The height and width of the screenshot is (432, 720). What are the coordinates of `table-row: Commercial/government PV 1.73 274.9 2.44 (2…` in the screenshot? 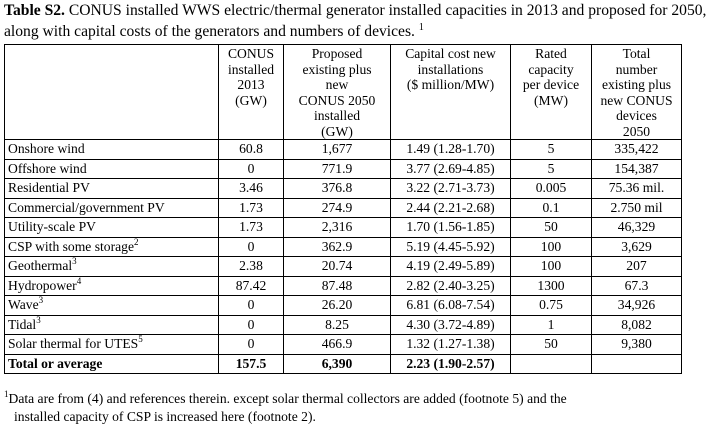 It's located at (343, 207).